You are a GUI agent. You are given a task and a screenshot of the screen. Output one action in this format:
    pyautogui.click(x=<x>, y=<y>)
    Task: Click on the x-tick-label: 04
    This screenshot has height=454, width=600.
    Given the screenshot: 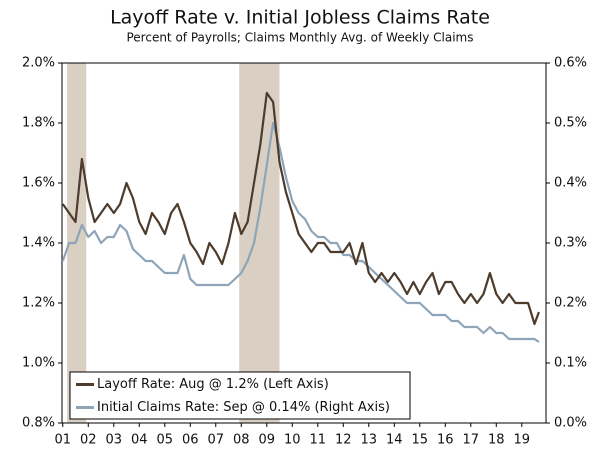 What is the action you would take?
    pyautogui.click(x=139, y=440)
    